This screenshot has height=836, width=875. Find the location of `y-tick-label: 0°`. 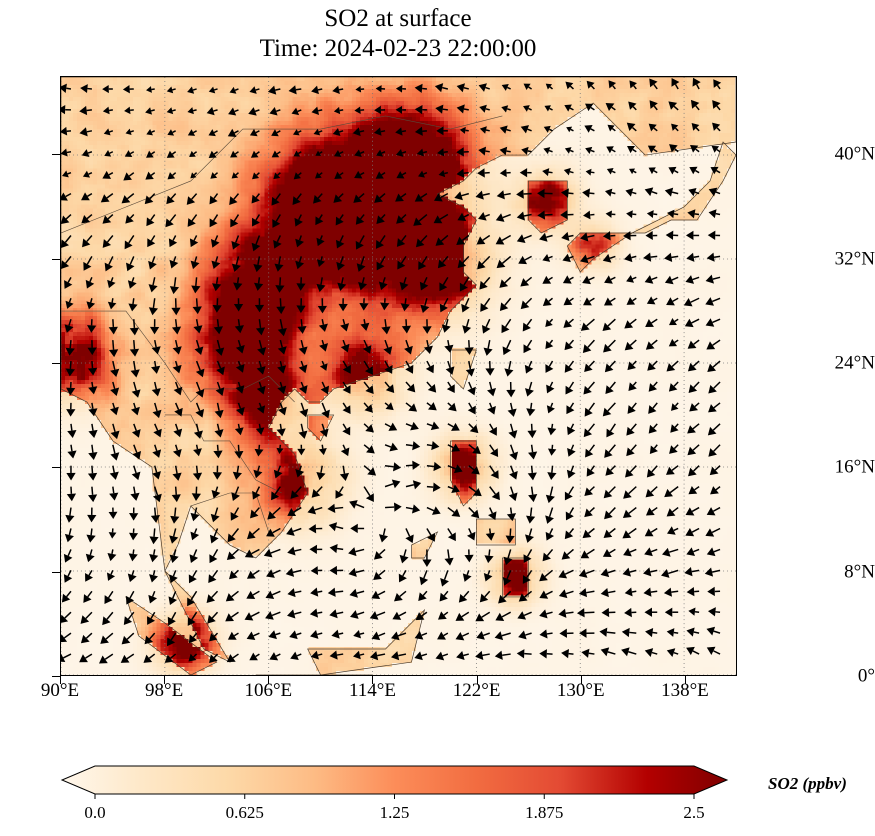

y-tick-label: 0° is located at coordinates (866, 676).